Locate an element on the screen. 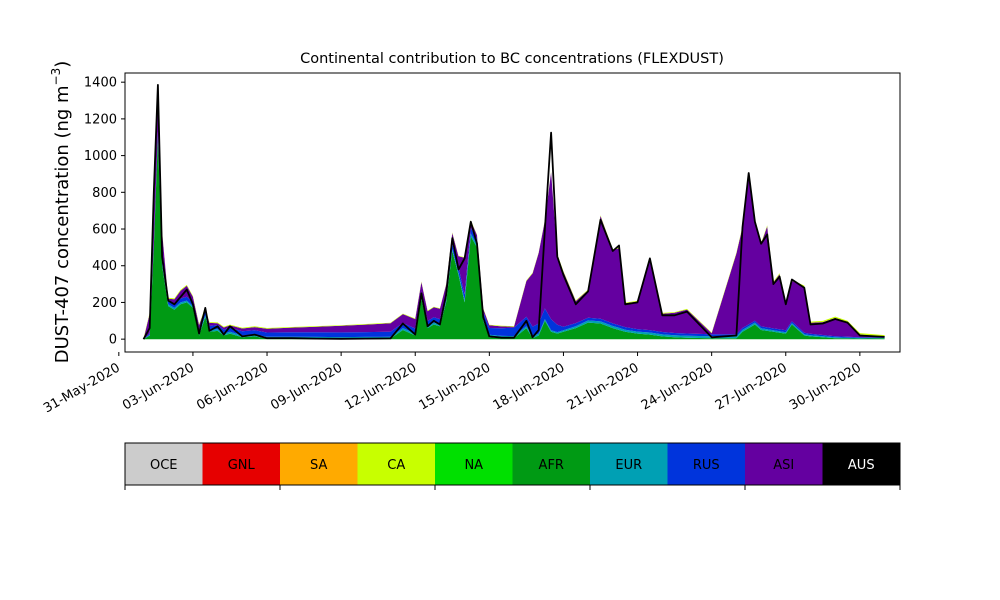 This screenshot has width=1000, height=600. y-tick-label: 1400 is located at coordinates (100, 83).